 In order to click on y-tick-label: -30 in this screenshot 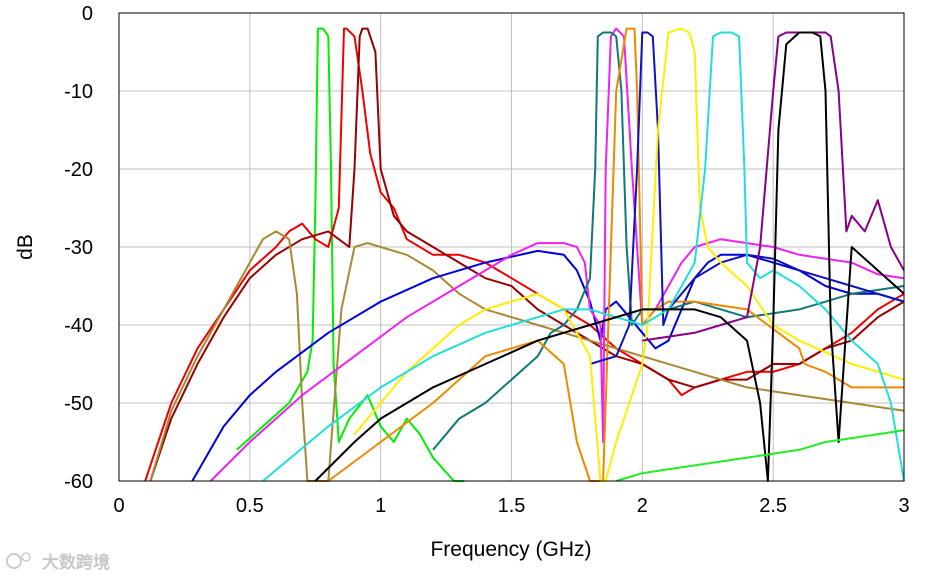, I will do `click(78, 248)`.